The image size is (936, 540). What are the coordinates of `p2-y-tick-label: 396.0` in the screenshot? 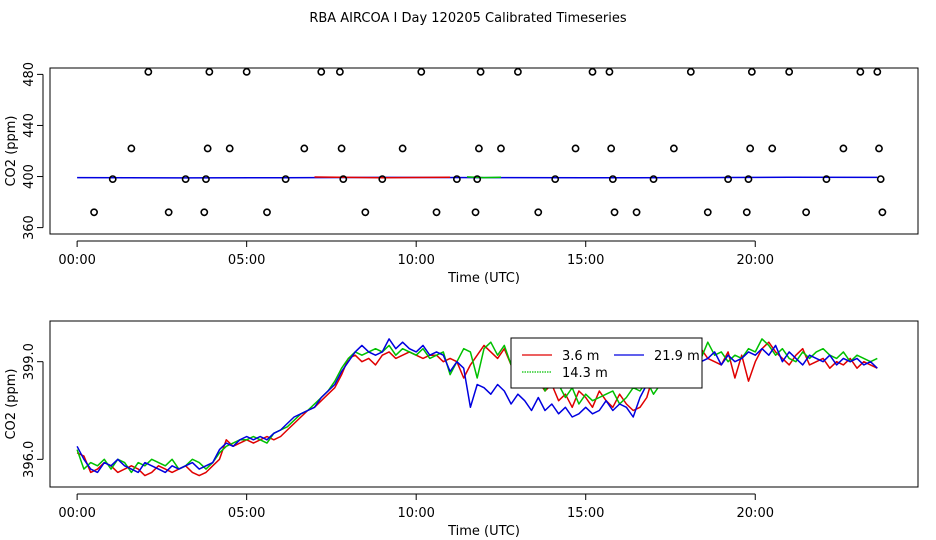 It's located at (29, 459).